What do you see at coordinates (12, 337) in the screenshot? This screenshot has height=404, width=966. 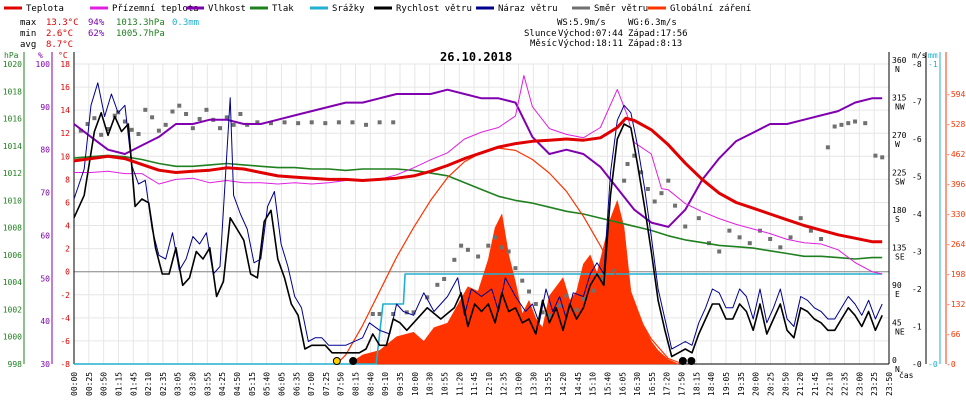 I see `press-tick-label: 1000` at bounding box center [12, 337].